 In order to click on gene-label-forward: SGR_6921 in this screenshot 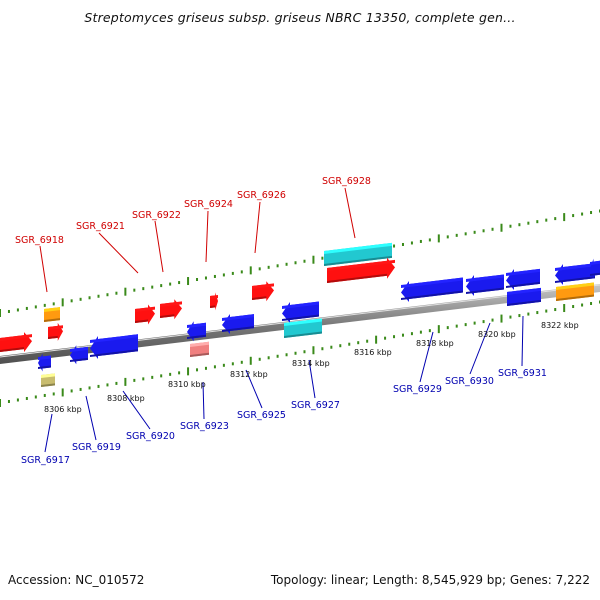, I will do `click(100, 226)`.